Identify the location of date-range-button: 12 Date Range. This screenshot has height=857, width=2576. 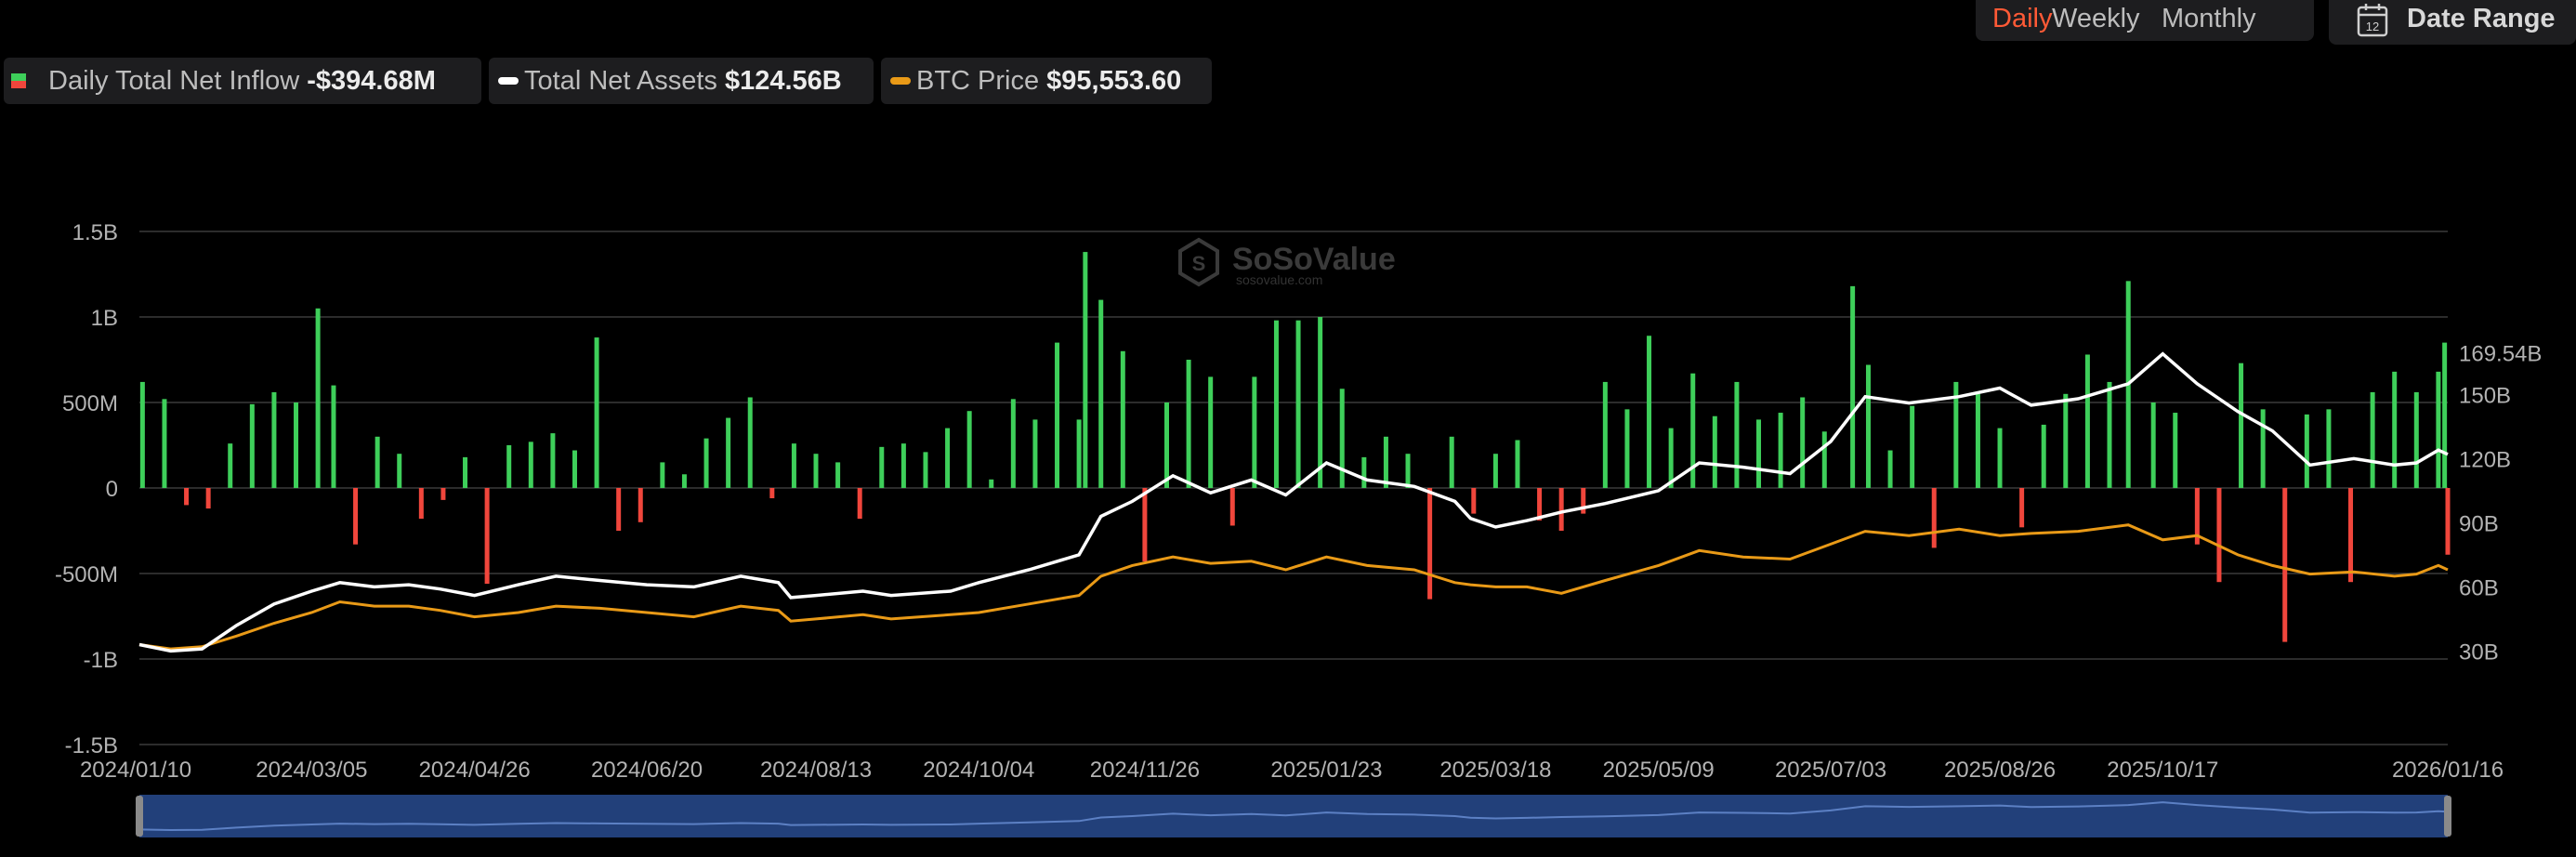
(2452, 22).